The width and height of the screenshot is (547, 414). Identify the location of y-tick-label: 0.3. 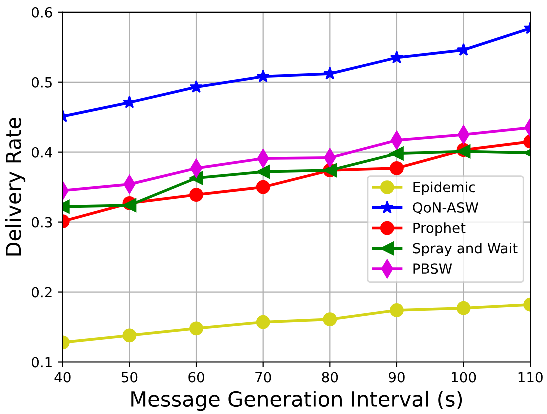
(42, 222).